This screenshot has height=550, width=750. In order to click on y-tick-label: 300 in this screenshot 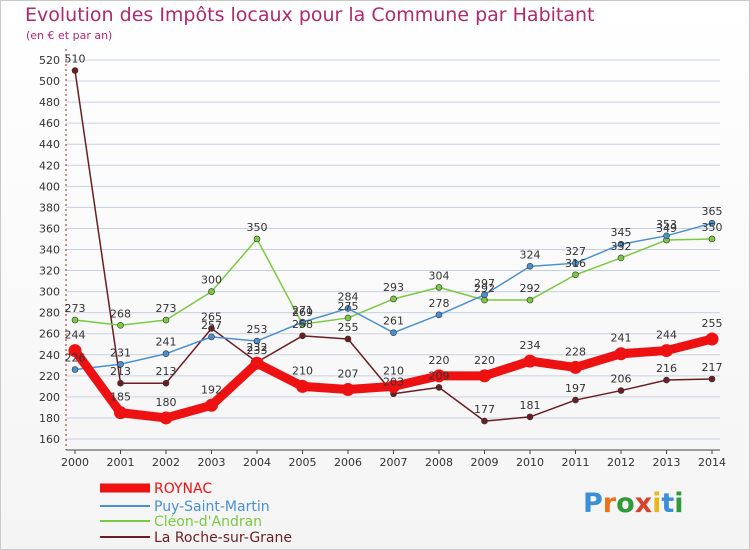, I will do `click(49, 292)`.